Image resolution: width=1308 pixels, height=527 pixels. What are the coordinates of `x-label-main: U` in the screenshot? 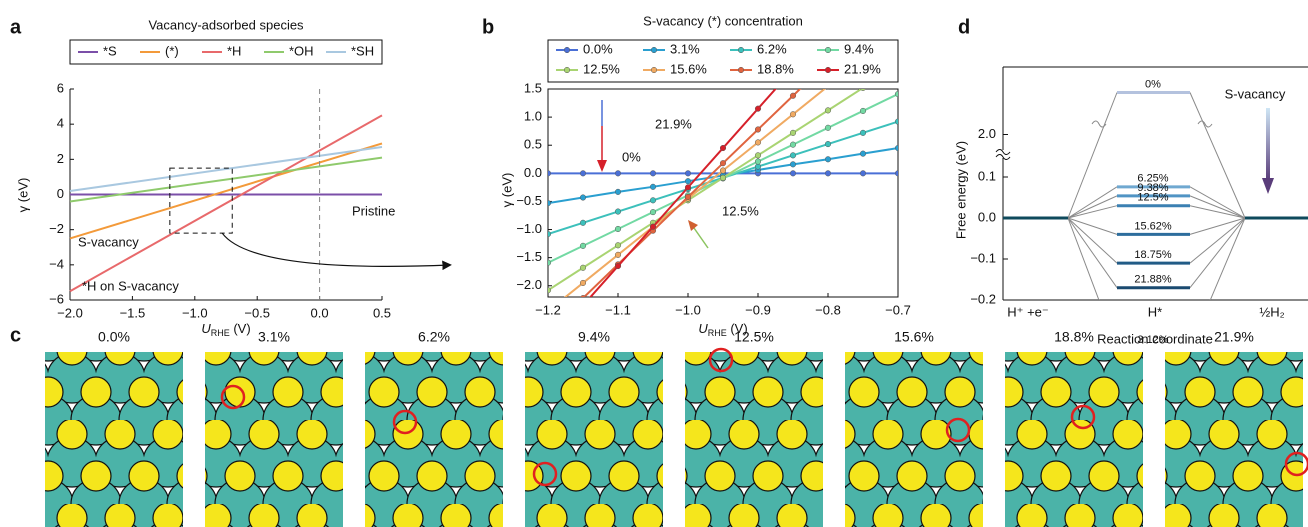 It's located at (206, 328).